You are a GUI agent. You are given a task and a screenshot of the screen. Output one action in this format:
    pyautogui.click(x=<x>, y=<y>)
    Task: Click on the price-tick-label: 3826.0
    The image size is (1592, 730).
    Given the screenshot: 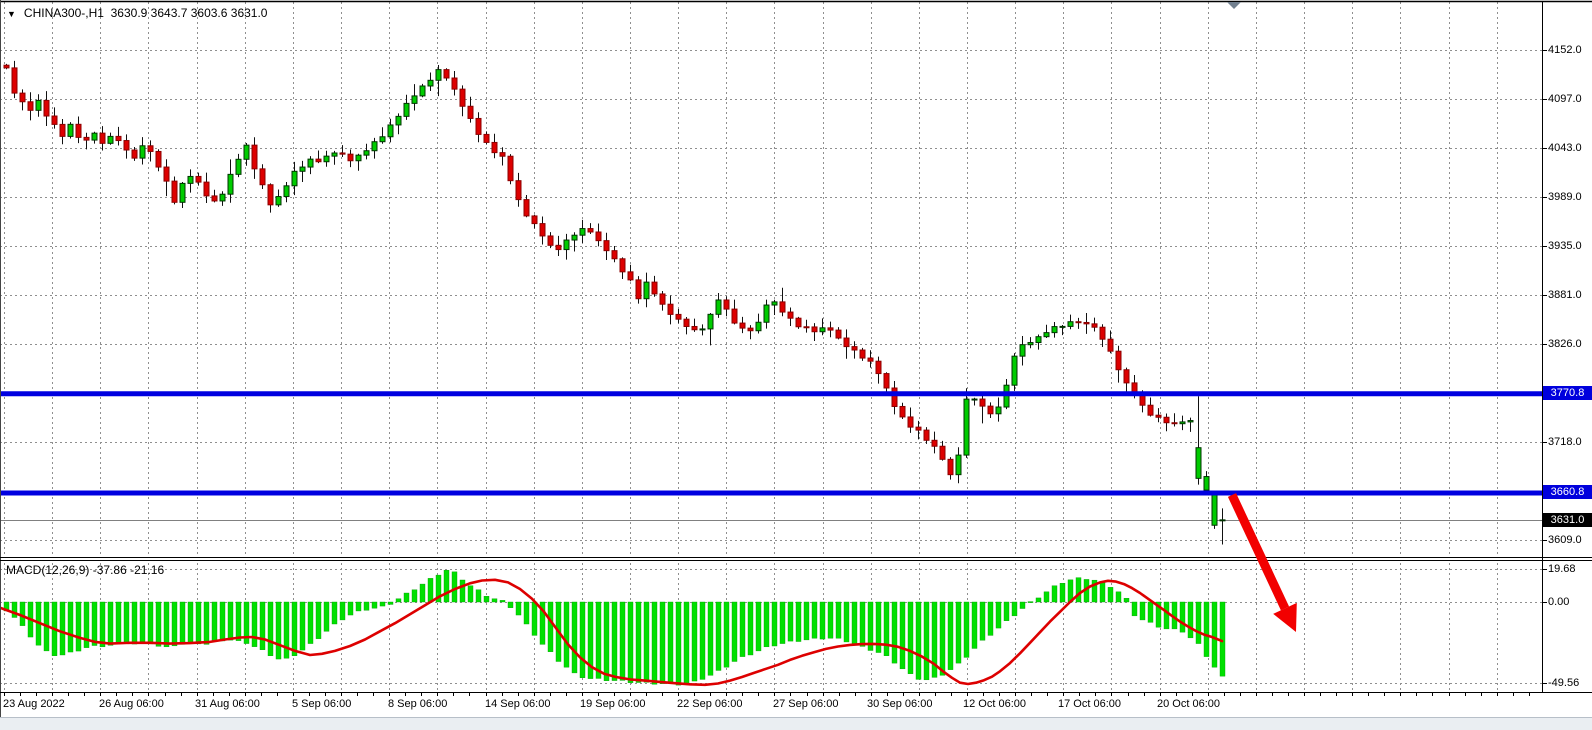 What is the action you would take?
    pyautogui.click(x=1565, y=344)
    